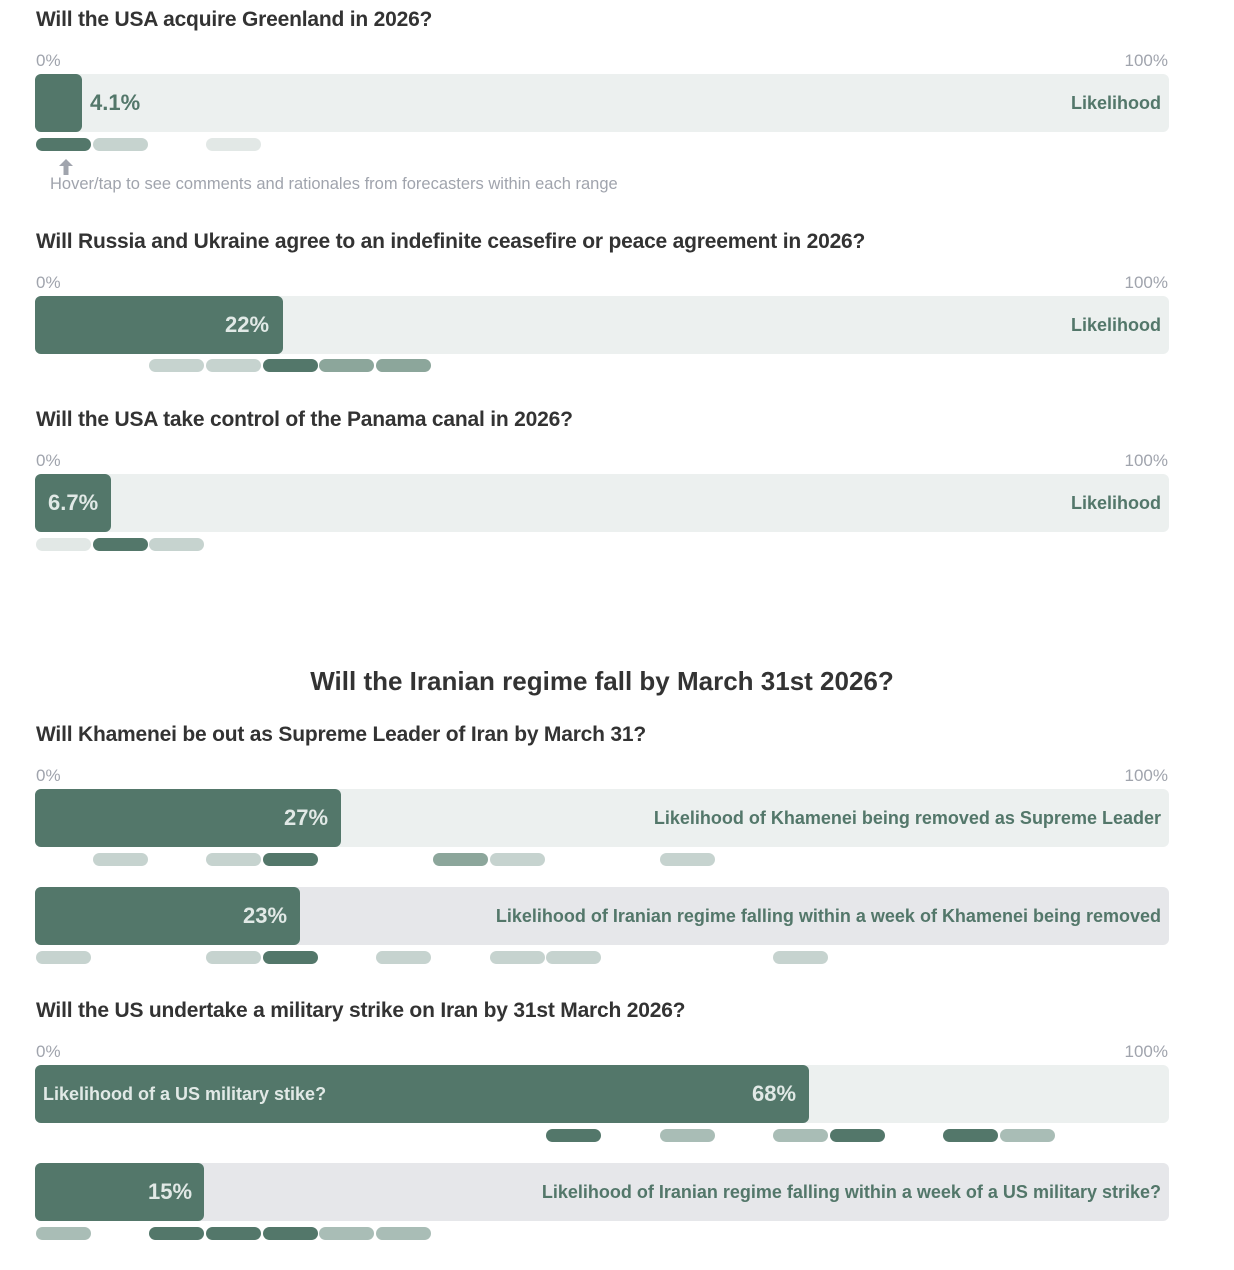  I want to click on likelihood-bar-us-strike: Likelihood of a US military stike? 68%, so click(602, 1094).